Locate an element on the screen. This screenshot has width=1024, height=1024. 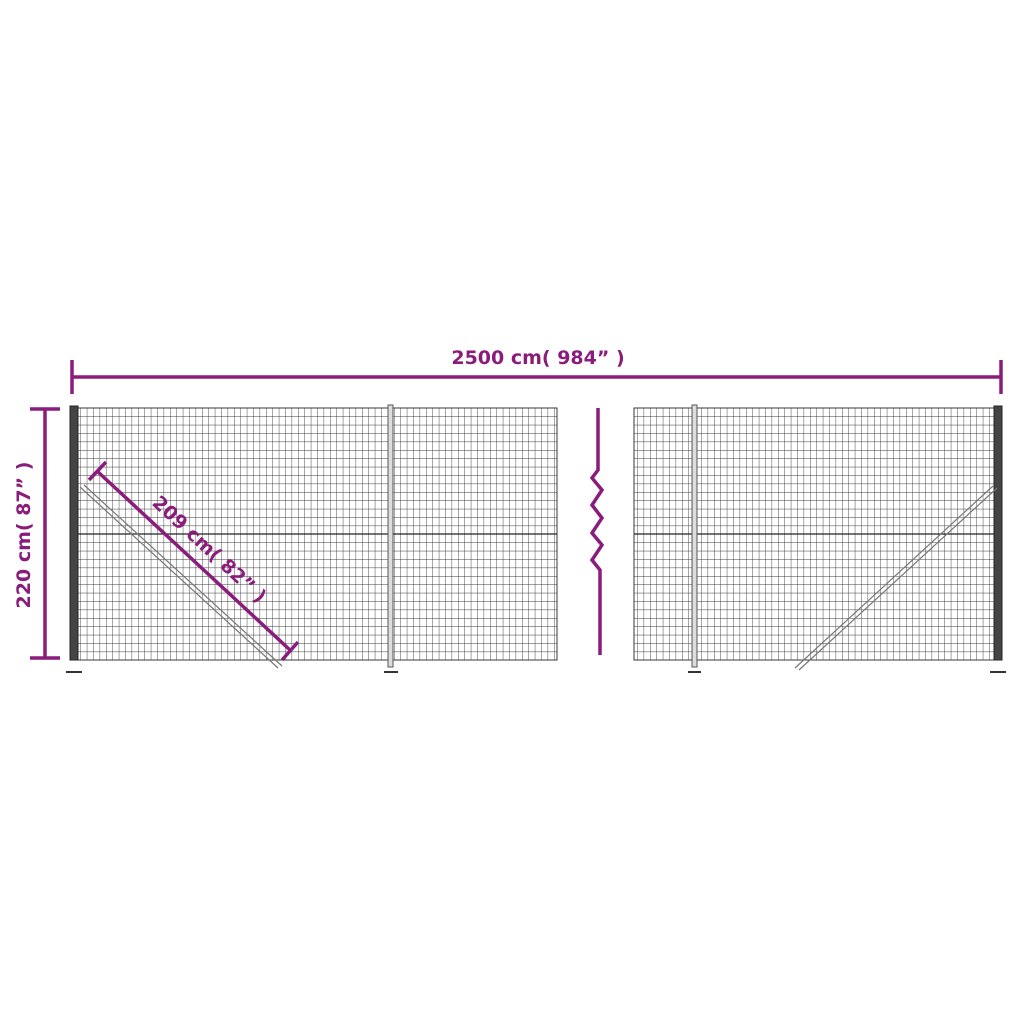
diagonal-tick-top is located at coordinates (97, 471).